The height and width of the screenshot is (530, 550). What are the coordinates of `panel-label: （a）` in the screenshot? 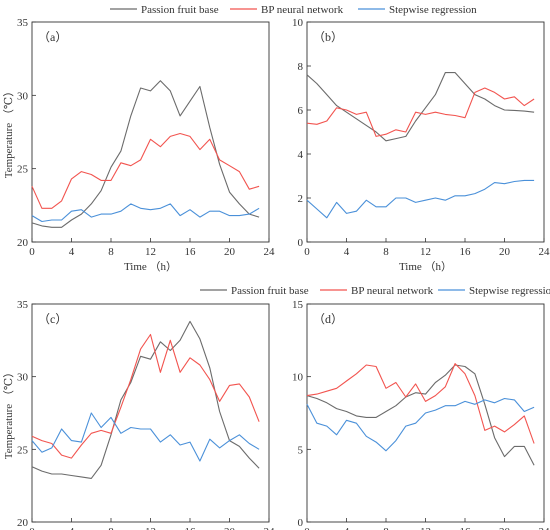 It's located at (52, 37).